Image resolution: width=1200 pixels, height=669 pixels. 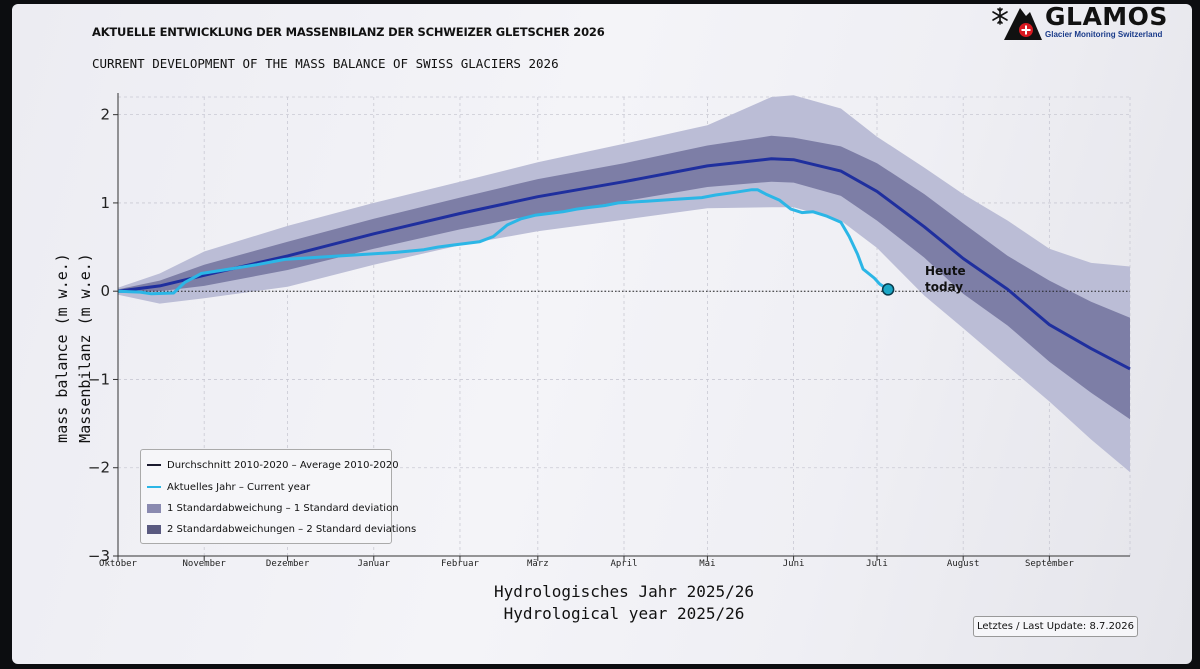 What do you see at coordinates (1104, 34) in the screenshot?
I see `logo-subtitle: Glacier Monitoring Switzerland` at bounding box center [1104, 34].